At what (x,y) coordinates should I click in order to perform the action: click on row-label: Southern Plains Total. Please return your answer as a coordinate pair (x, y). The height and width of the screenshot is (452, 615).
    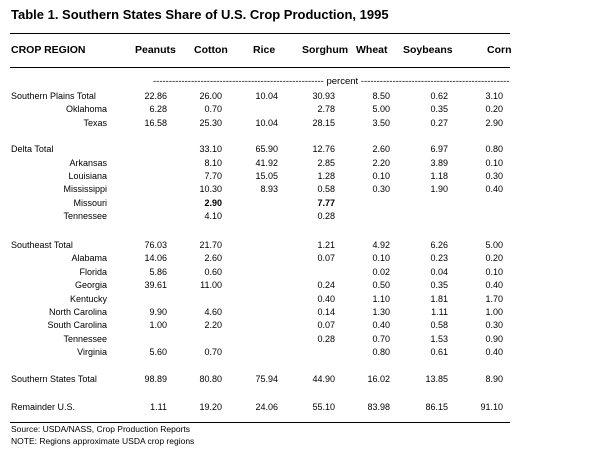
    Looking at the image, I should click on (53, 96).